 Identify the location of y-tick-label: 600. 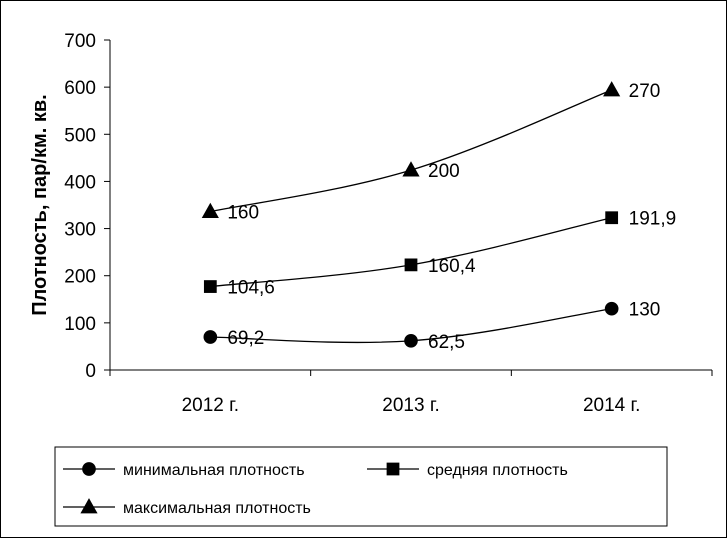
(80, 88).